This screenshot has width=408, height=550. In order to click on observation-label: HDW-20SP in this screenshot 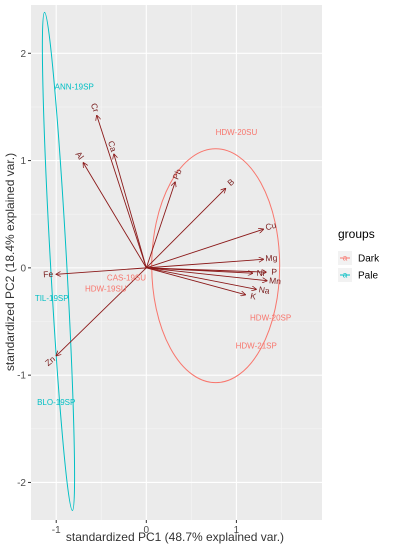, I will do `click(270, 317)`.